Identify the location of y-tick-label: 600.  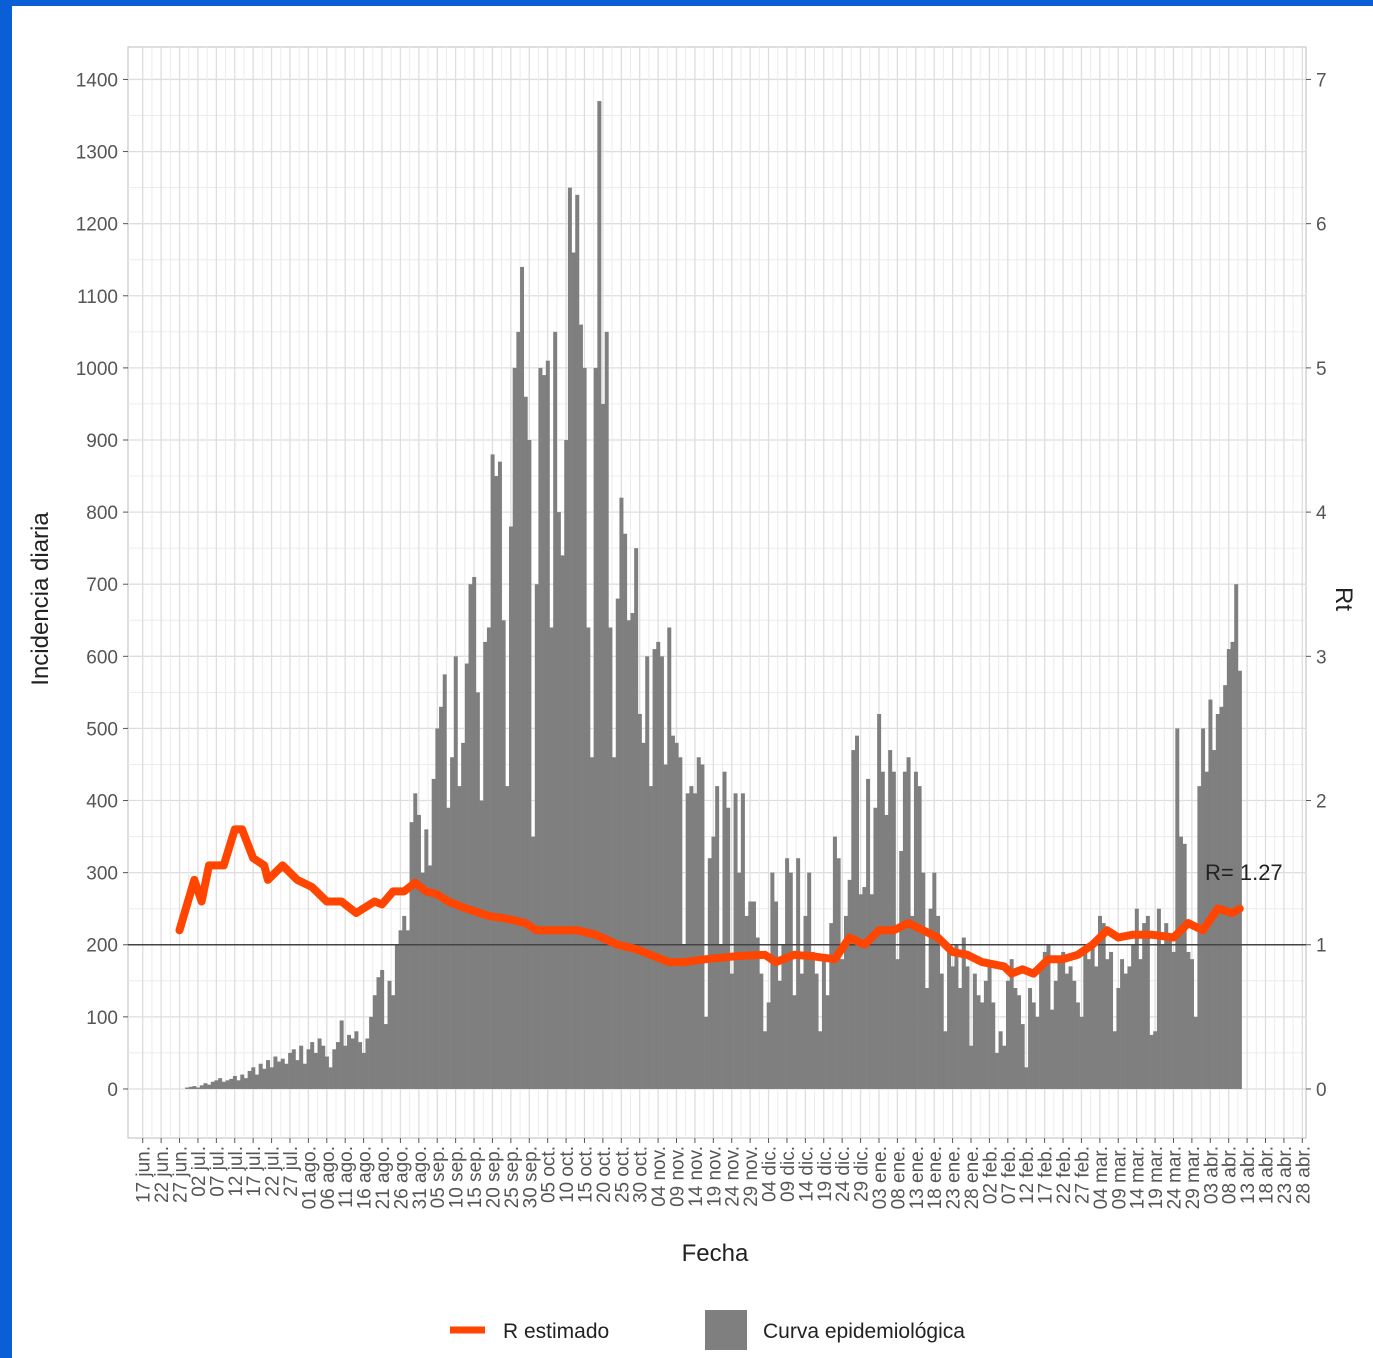
(102, 657).